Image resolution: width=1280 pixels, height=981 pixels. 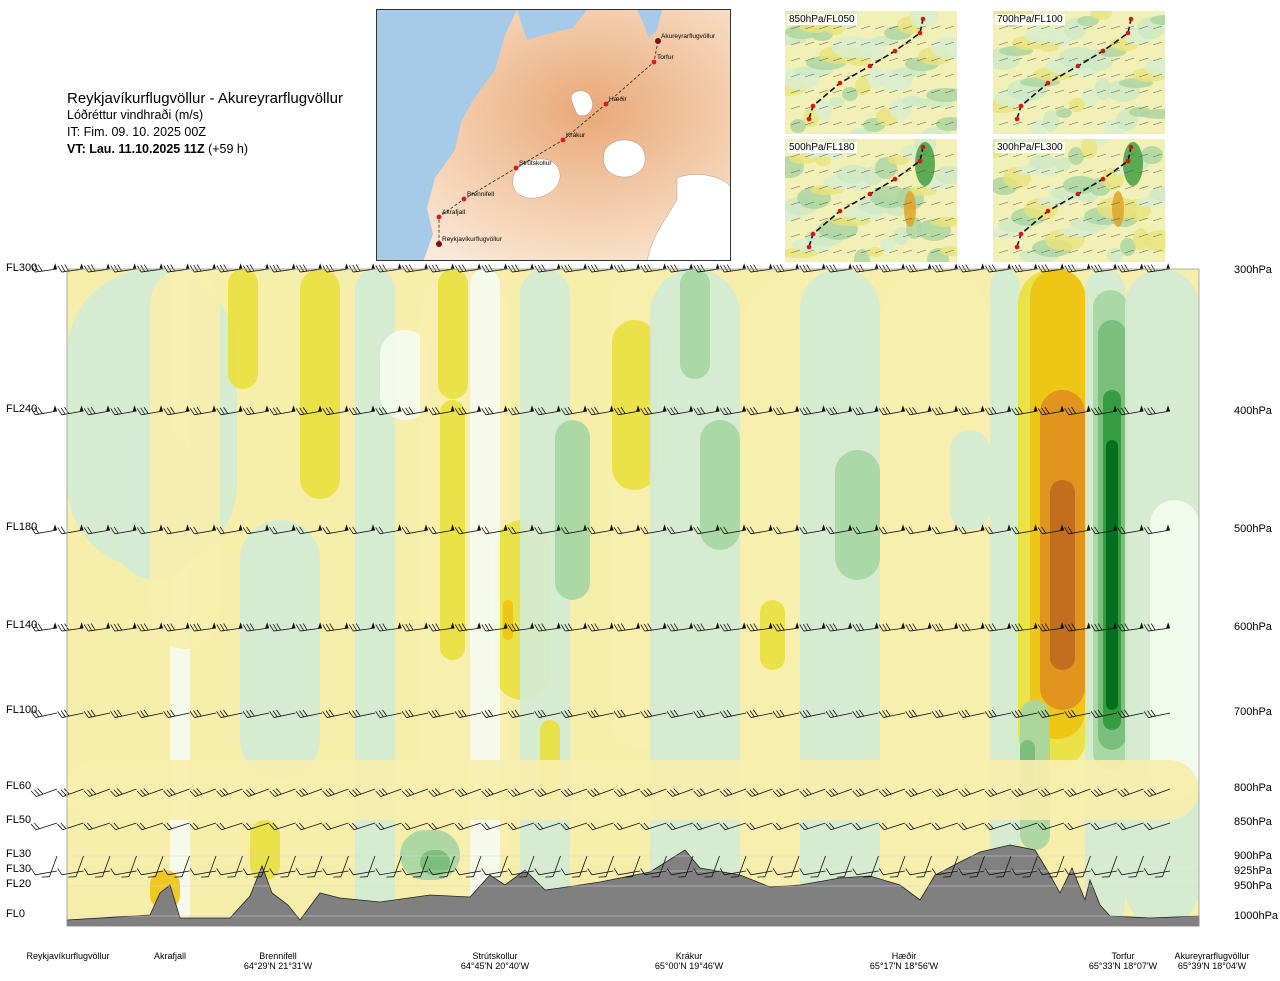 What do you see at coordinates (22, 268) in the screenshot?
I see `flight-level-label: FL300` at bounding box center [22, 268].